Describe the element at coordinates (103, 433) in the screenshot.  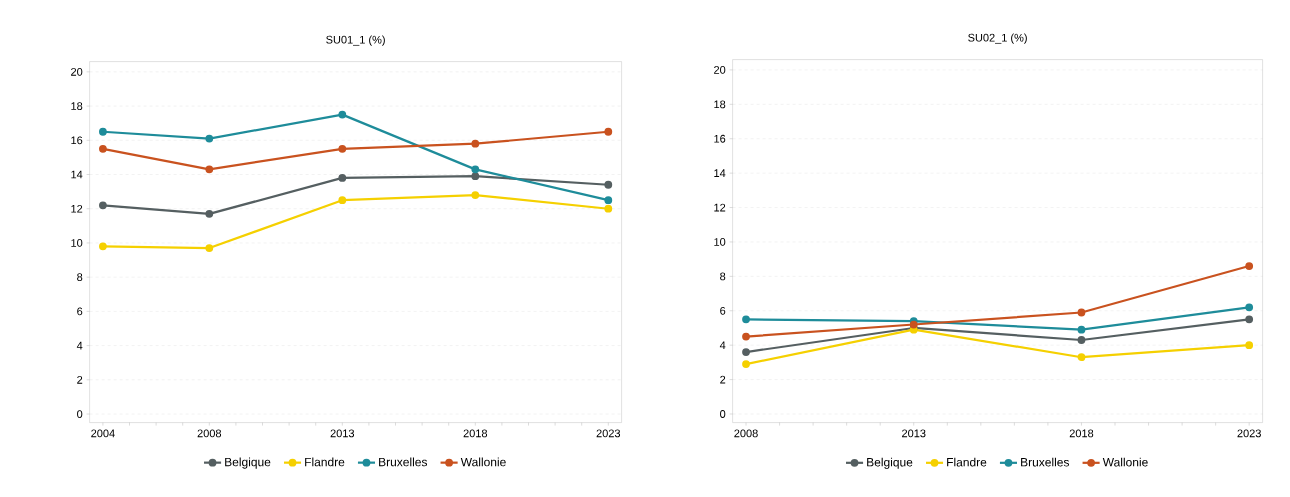
I see `x-tick-label: 2004` at that location.